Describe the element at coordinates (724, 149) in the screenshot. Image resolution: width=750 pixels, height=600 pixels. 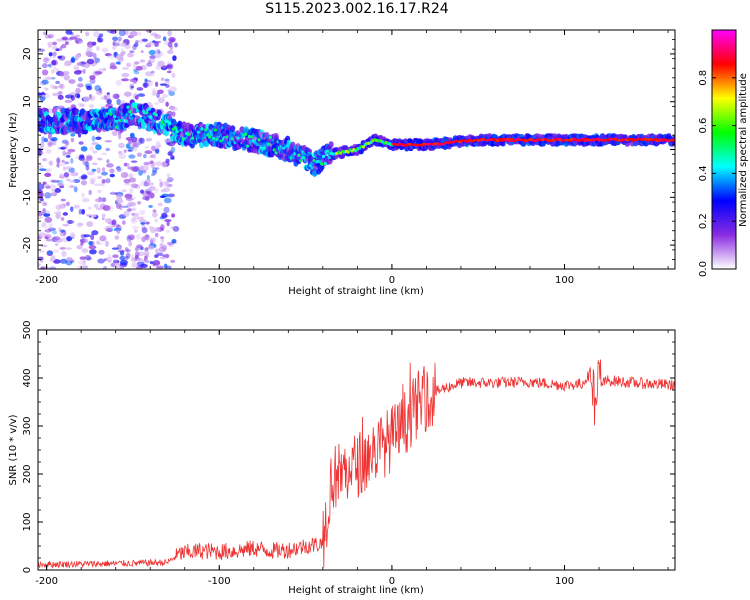
I see `colorbar-gradient` at that location.